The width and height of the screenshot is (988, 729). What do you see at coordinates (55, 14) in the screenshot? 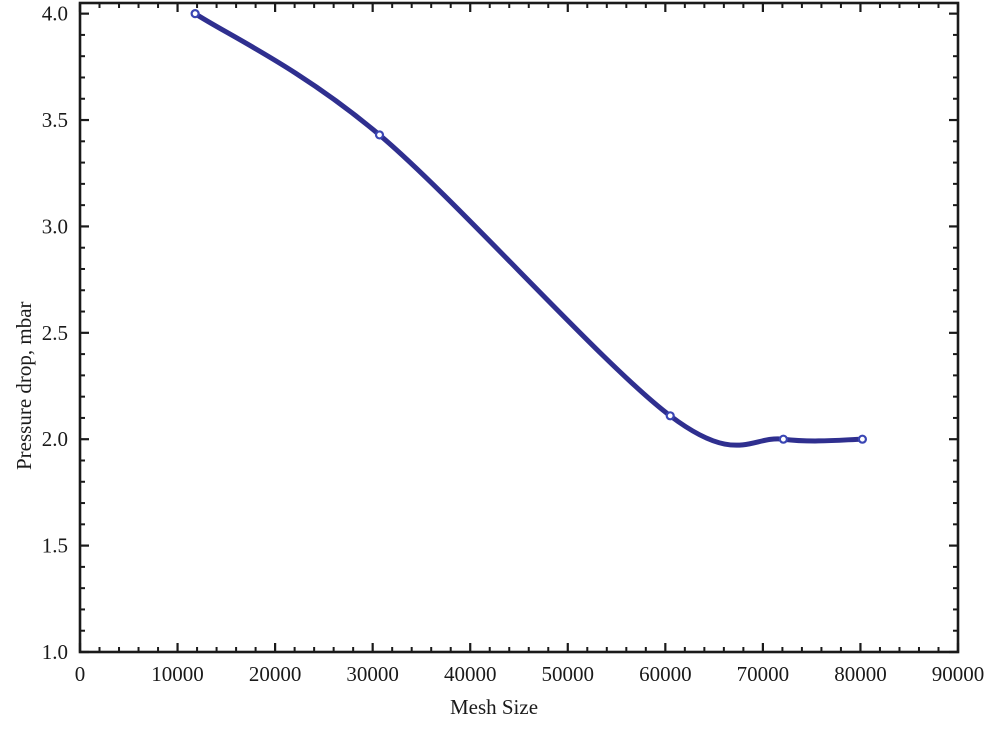
I see `y-tick-label: 4.0` at bounding box center [55, 14].